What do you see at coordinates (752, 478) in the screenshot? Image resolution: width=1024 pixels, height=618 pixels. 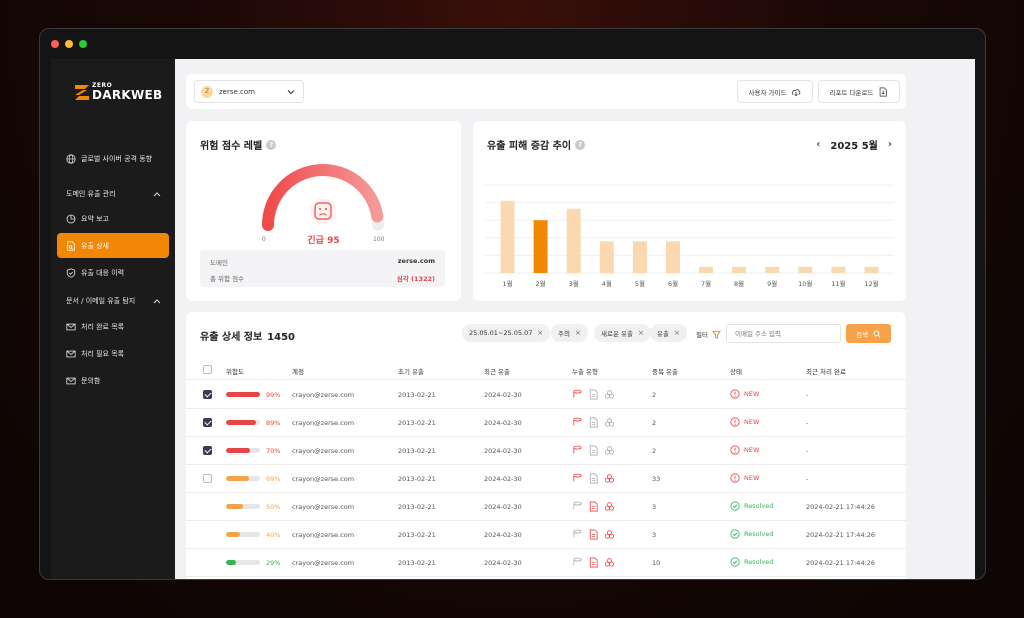 I see `status-text: NEW` at bounding box center [752, 478].